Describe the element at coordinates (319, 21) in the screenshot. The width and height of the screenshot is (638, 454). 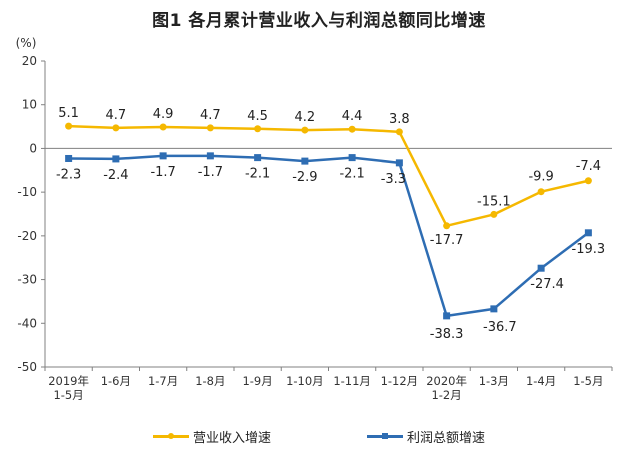
I see `chart-title: 图1 各月累计营业收入与利润总额同比增速` at that location.